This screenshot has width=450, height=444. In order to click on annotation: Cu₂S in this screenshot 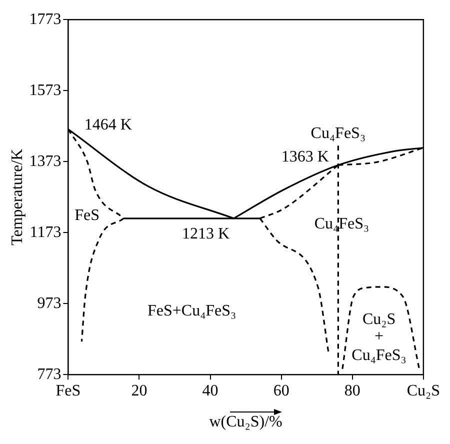, I will do `click(379, 319)`.